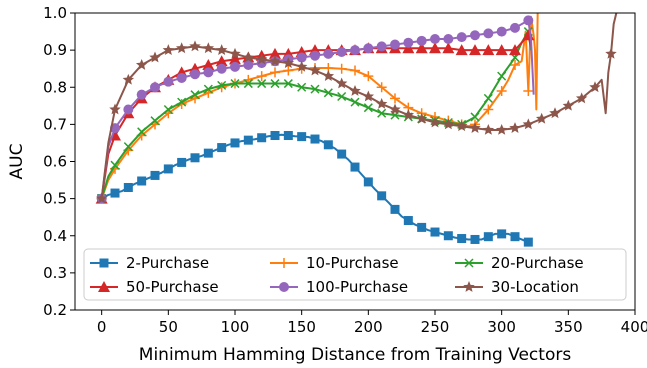  I want to click on y-tick-label: 0.5, so click(55, 199).